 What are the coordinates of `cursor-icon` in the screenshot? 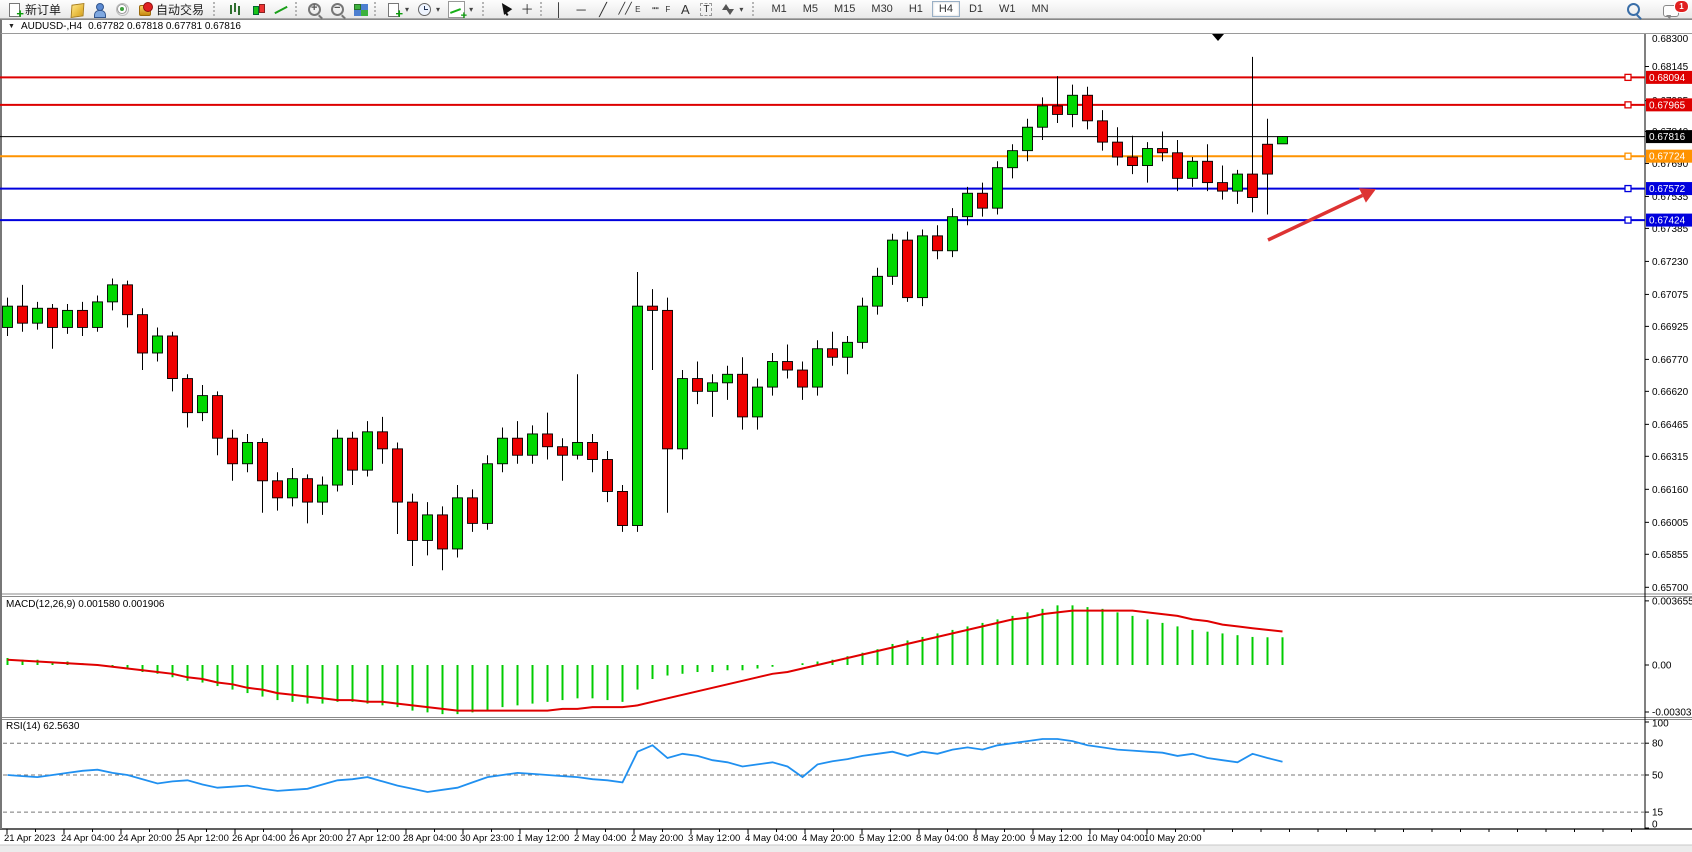 It's located at (504, 9).